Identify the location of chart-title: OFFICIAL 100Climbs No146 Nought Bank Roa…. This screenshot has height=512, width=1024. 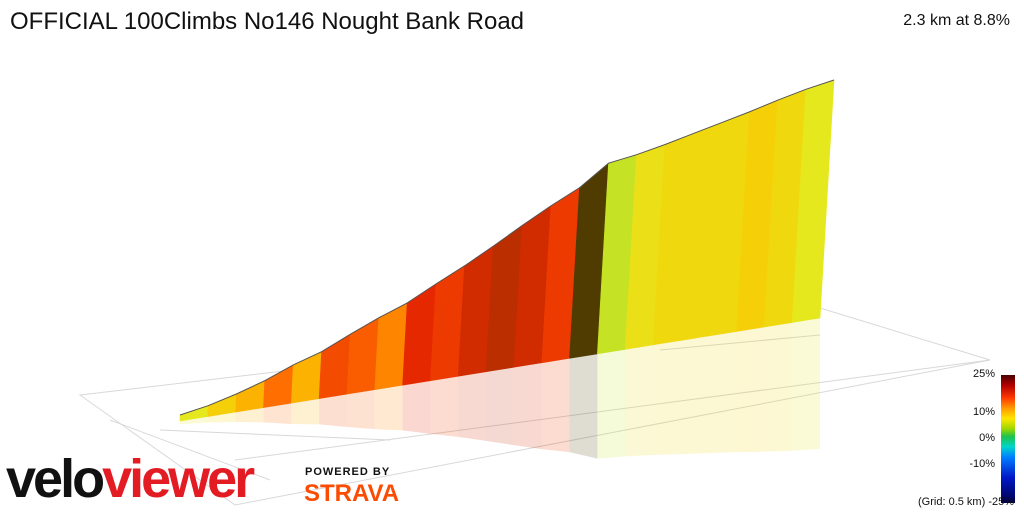
(267, 21).